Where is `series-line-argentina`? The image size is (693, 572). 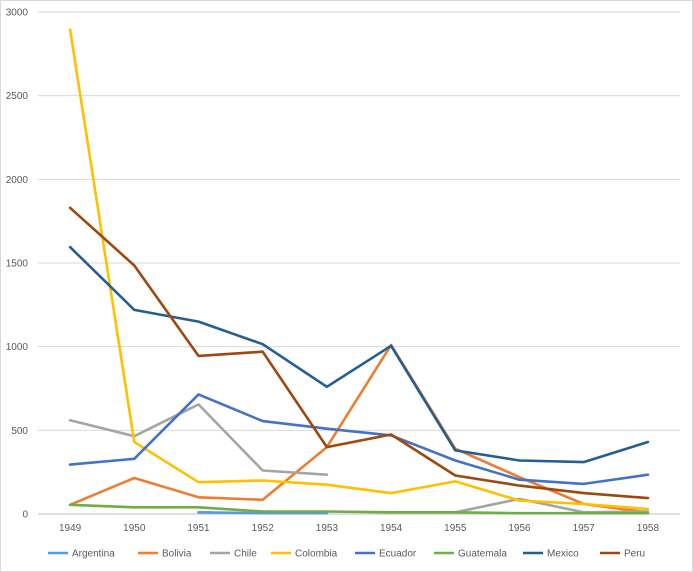 series-line-argentina is located at coordinates (263, 512).